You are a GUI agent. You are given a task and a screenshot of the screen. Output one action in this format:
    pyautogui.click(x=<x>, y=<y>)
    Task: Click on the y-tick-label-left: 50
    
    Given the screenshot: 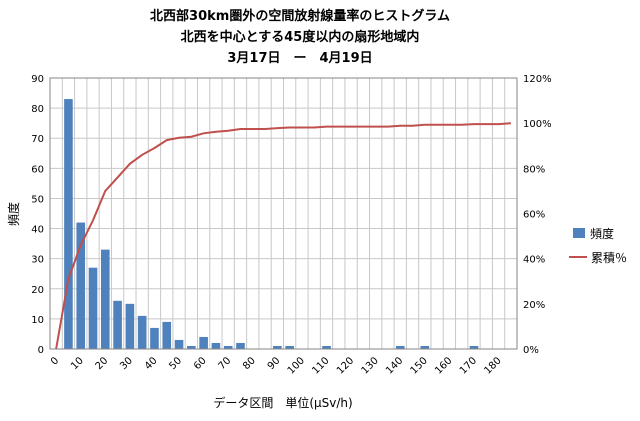 What is the action you would take?
    pyautogui.click(x=37, y=199)
    